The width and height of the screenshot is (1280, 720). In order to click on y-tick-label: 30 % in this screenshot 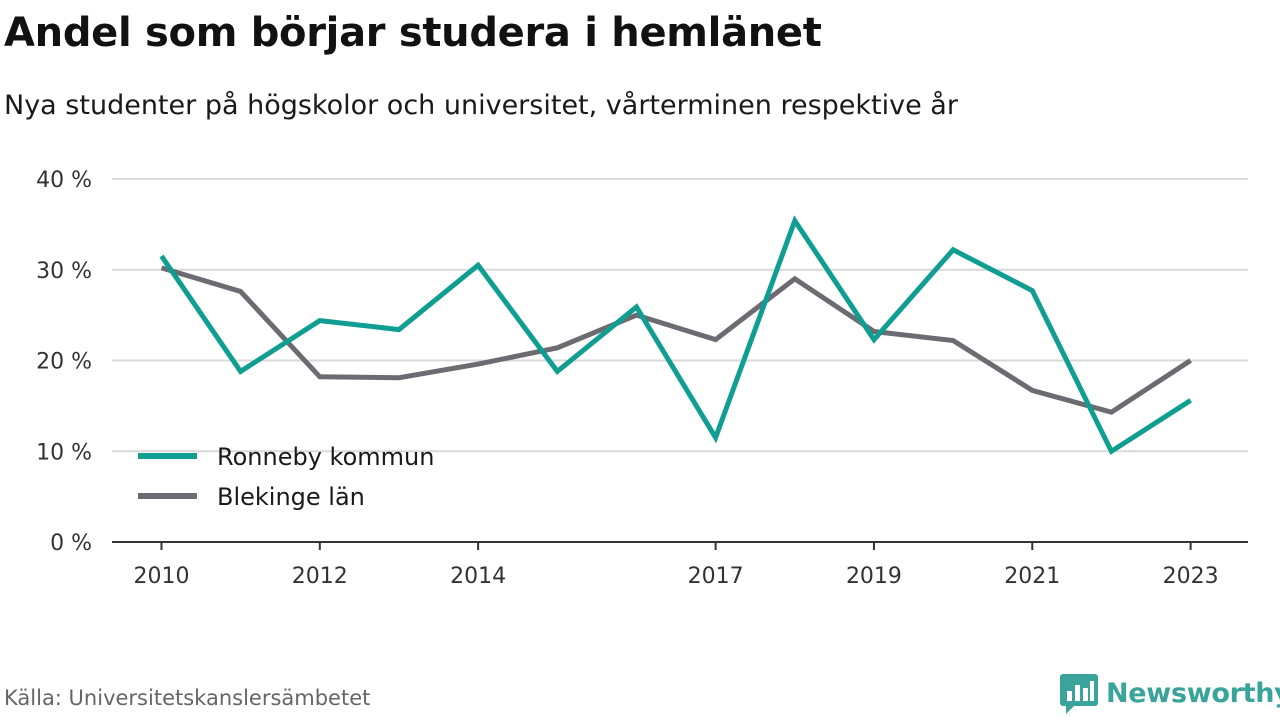, I will do `click(64, 271)`.